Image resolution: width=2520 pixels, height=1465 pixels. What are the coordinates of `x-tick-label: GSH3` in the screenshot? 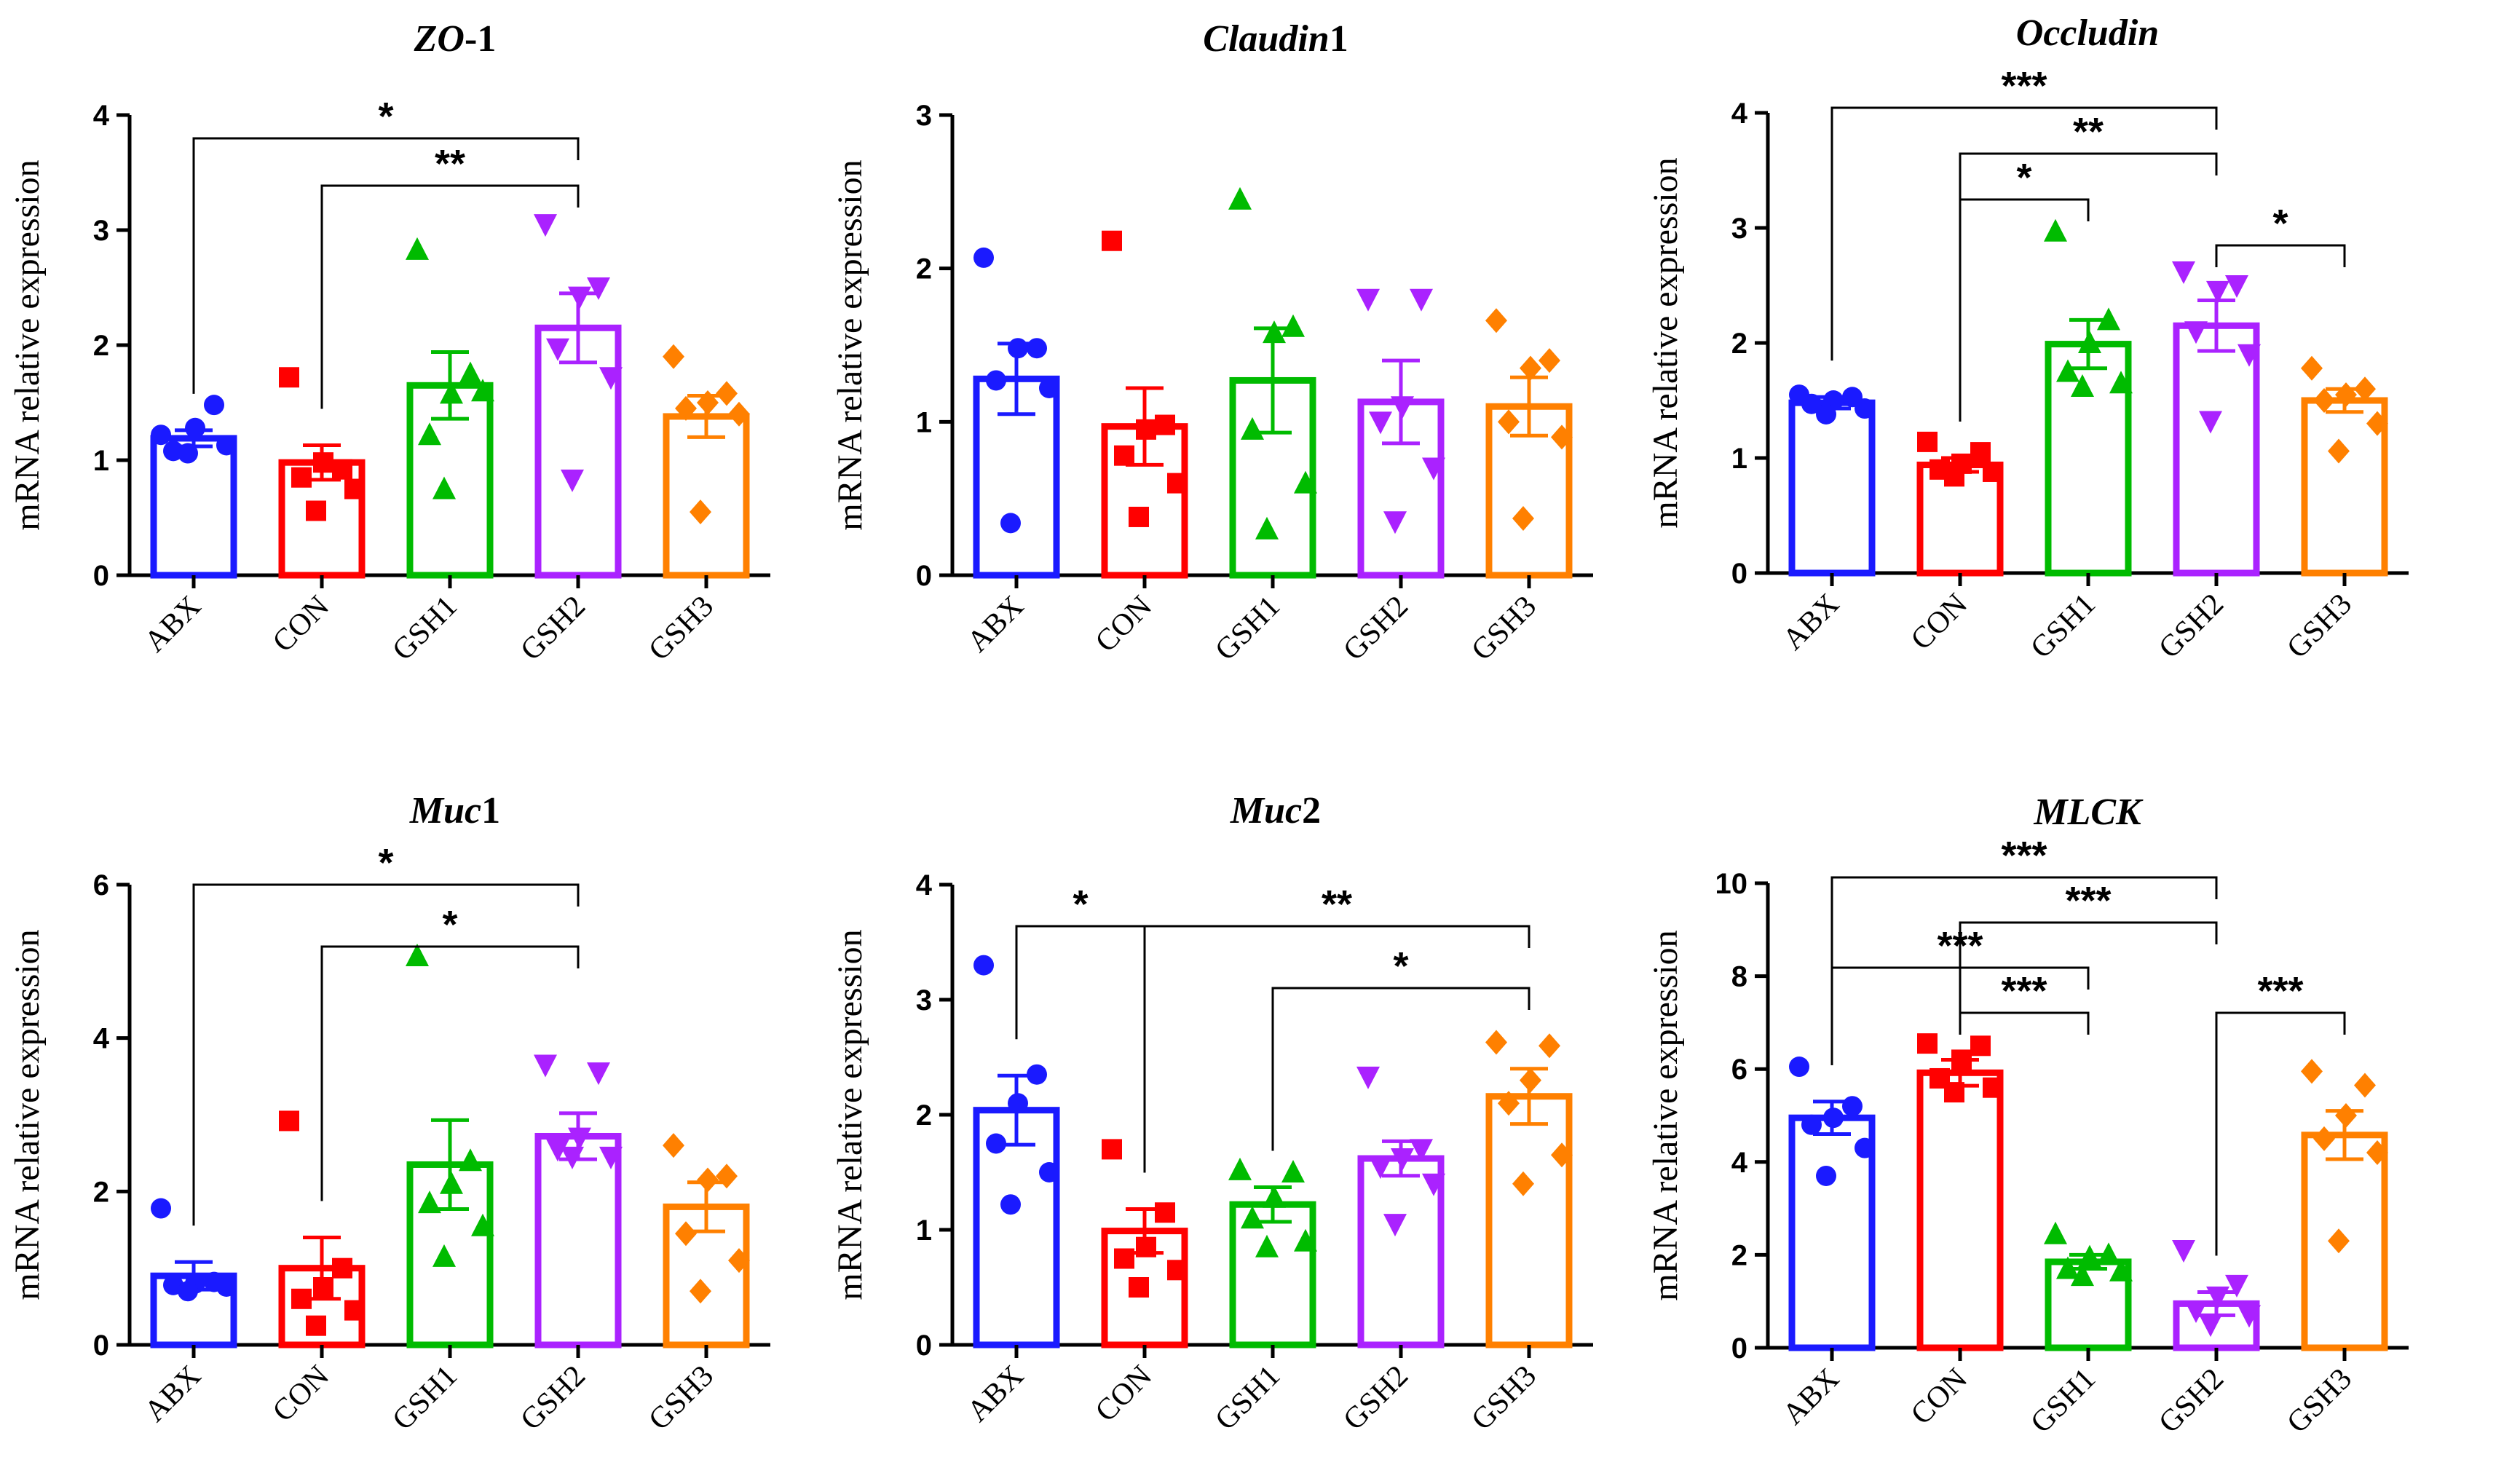 It's located at (2319, 627).